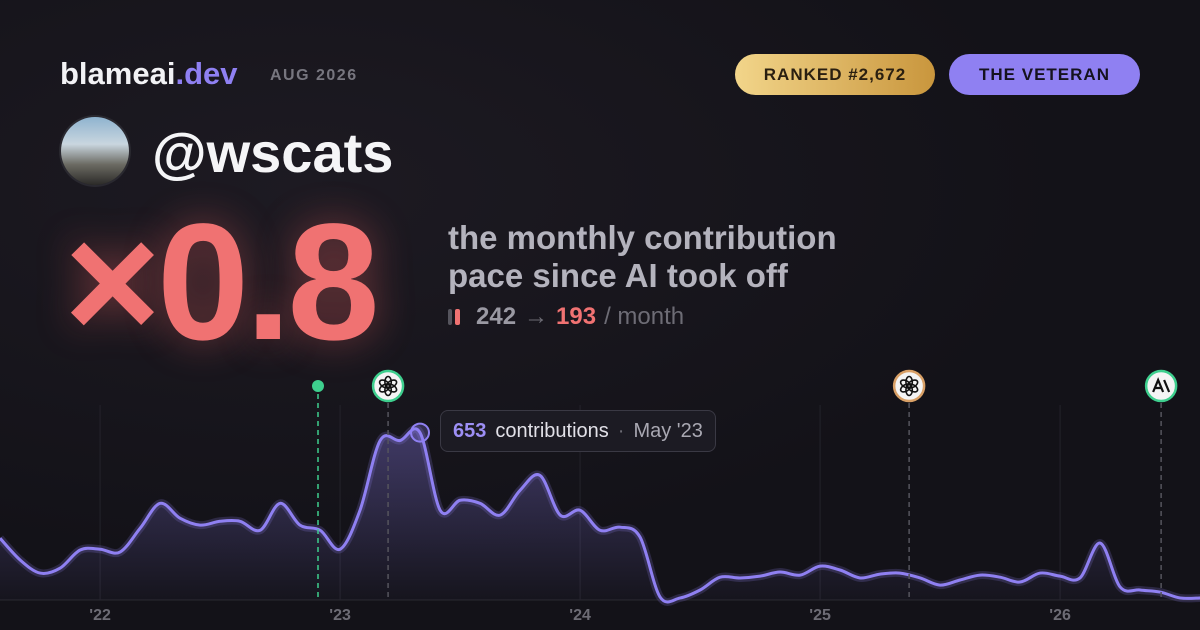  What do you see at coordinates (340, 615) in the screenshot?
I see `x-tick-label: '23` at bounding box center [340, 615].